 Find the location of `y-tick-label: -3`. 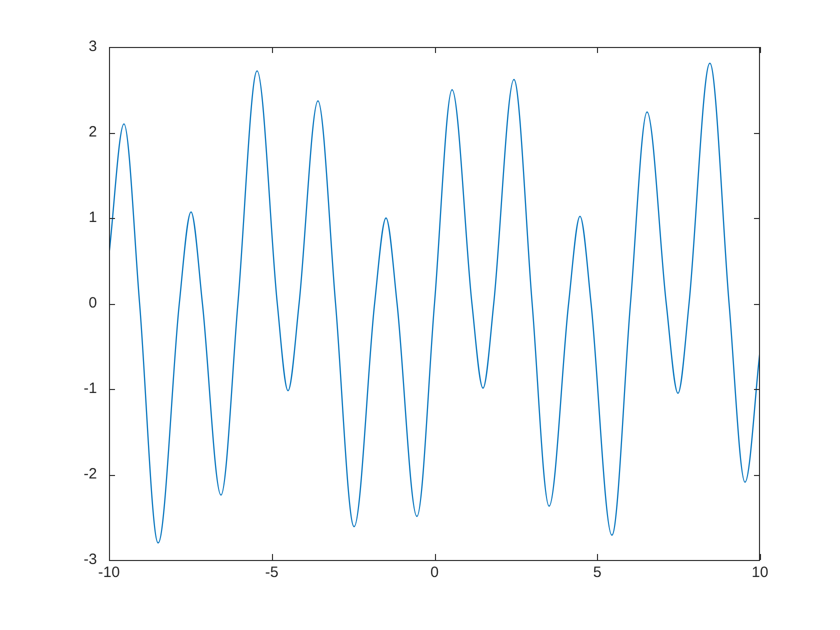

y-tick-label: -3 is located at coordinates (90, 559).